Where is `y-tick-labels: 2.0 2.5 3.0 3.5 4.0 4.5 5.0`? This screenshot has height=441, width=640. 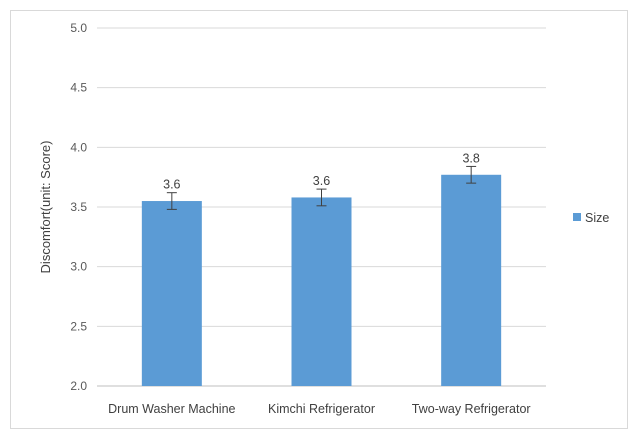 y-tick-labels: 2.0 2.5 3.0 3.5 4.0 4.5 5.0 is located at coordinates (78, 207).